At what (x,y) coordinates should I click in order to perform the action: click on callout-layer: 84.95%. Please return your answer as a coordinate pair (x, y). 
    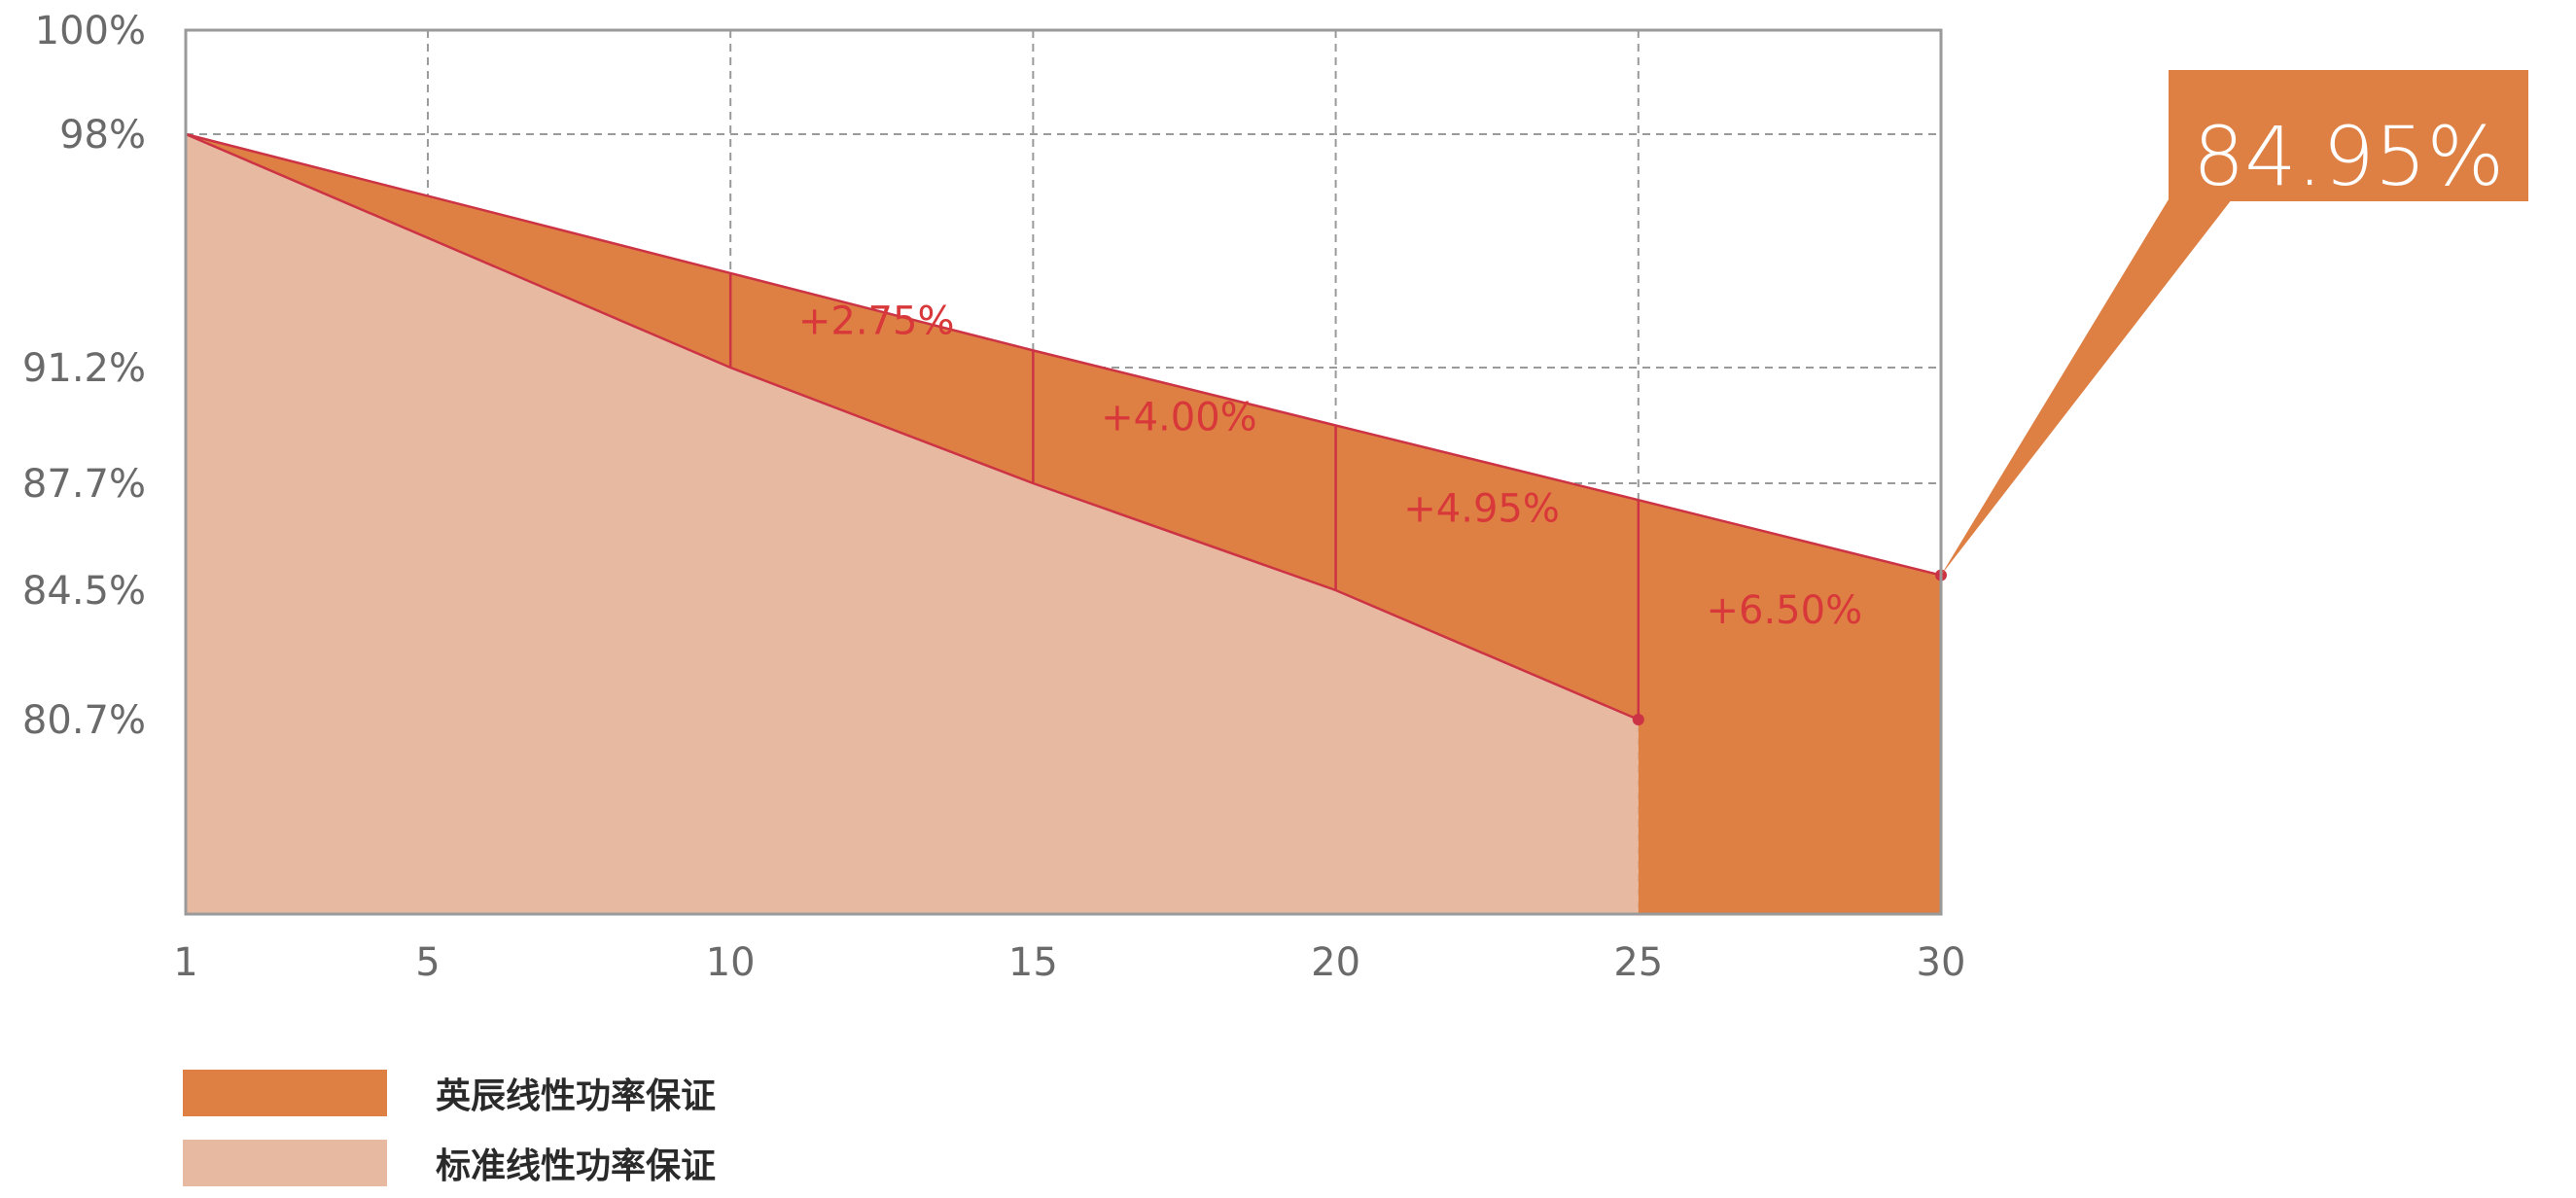
    Looking at the image, I should click on (2234, 323).